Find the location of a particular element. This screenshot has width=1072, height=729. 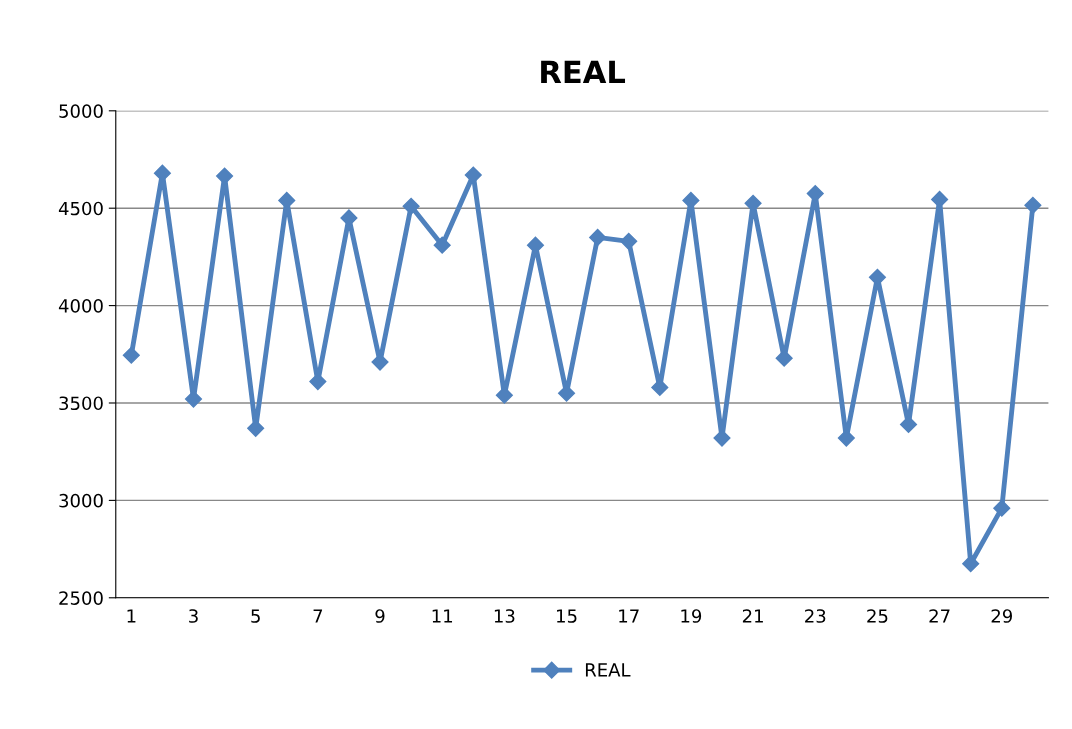

x-tick-label: 11 is located at coordinates (442, 616).